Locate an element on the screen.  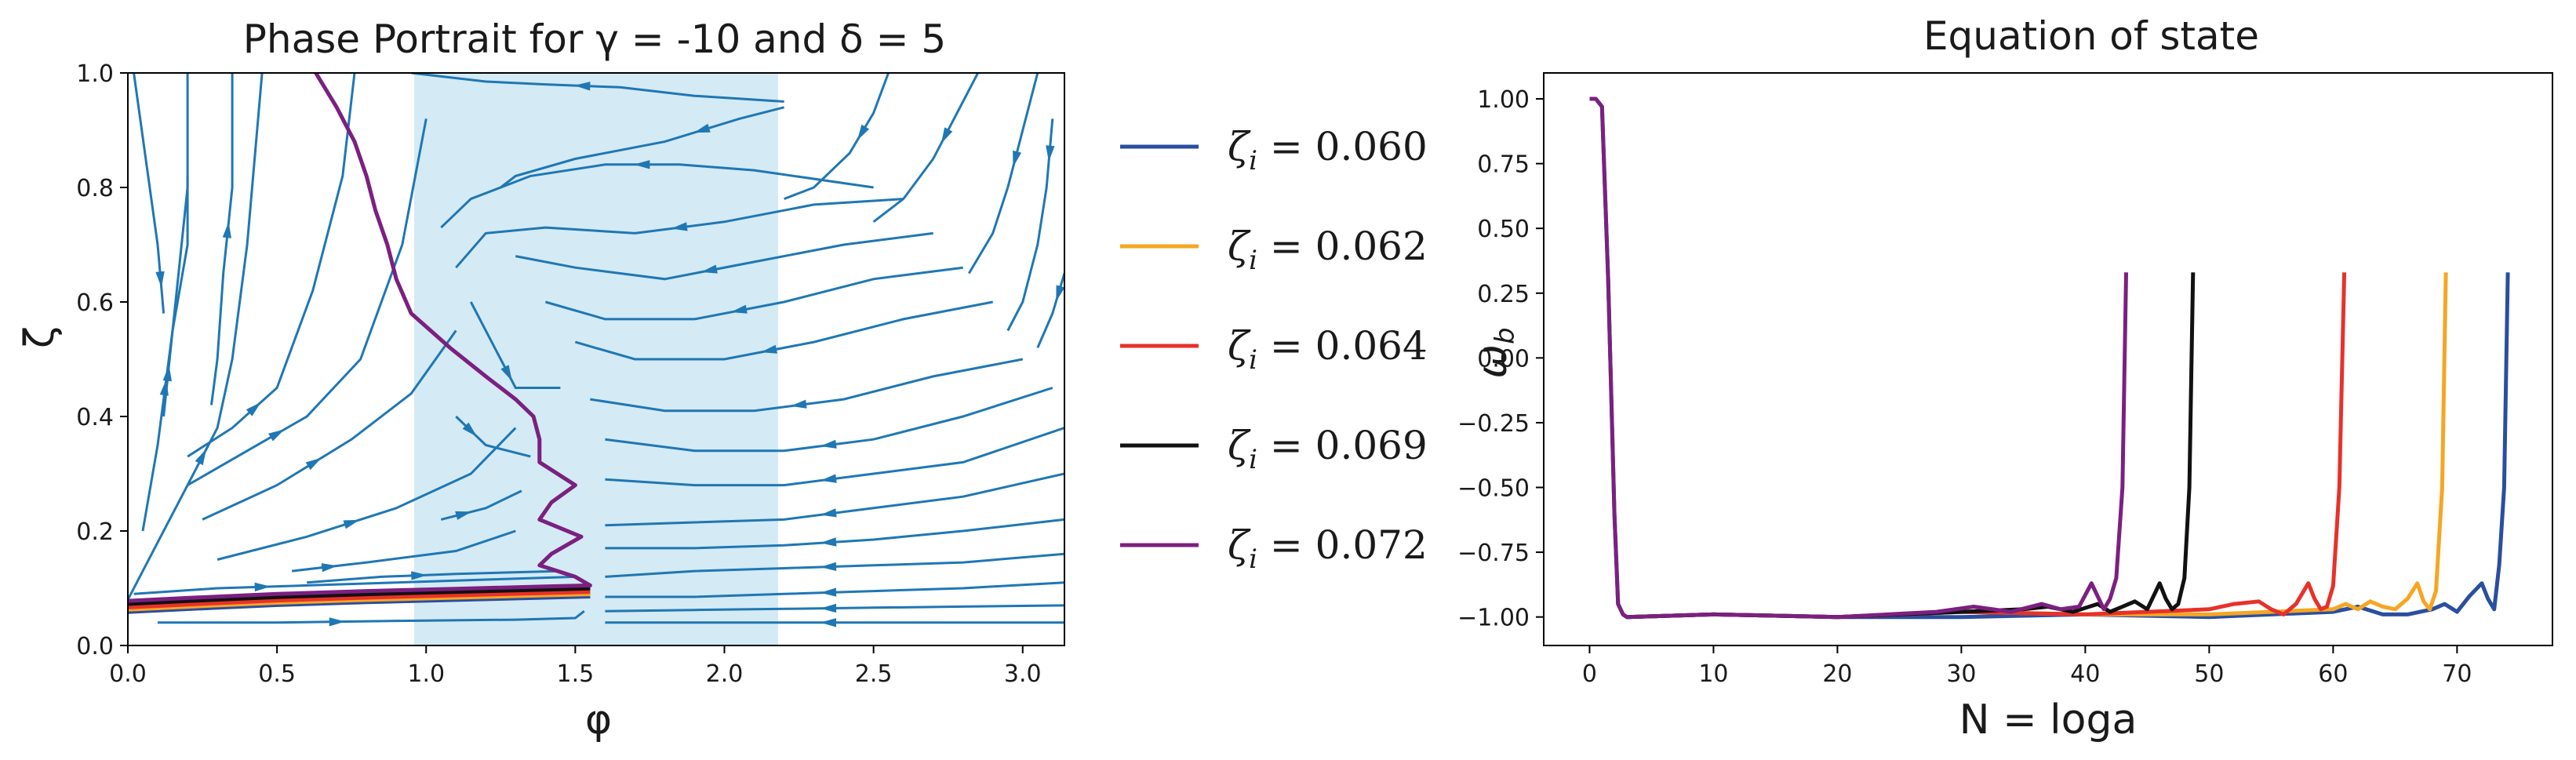
y-tick-label: 0.50 is located at coordinates (1503, 229).